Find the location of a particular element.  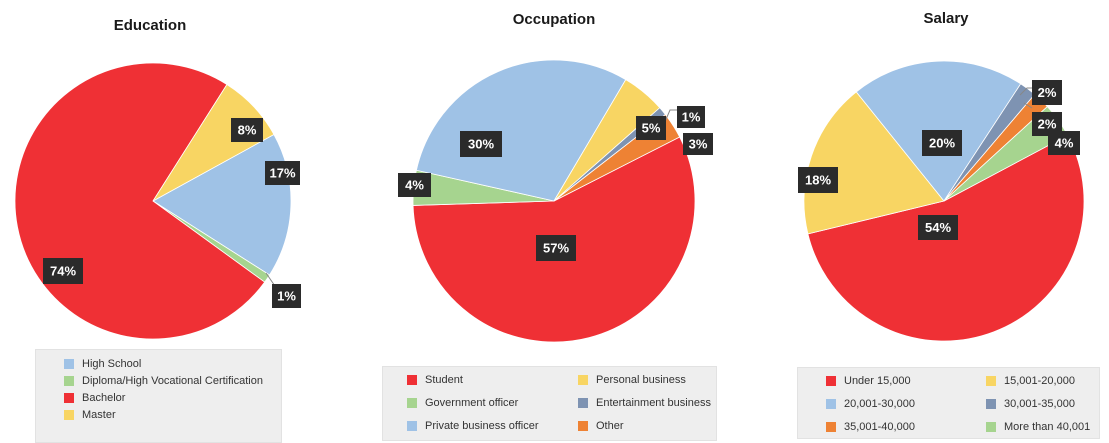

occupation-data-label: 1% is located at coordinates (691, 117).